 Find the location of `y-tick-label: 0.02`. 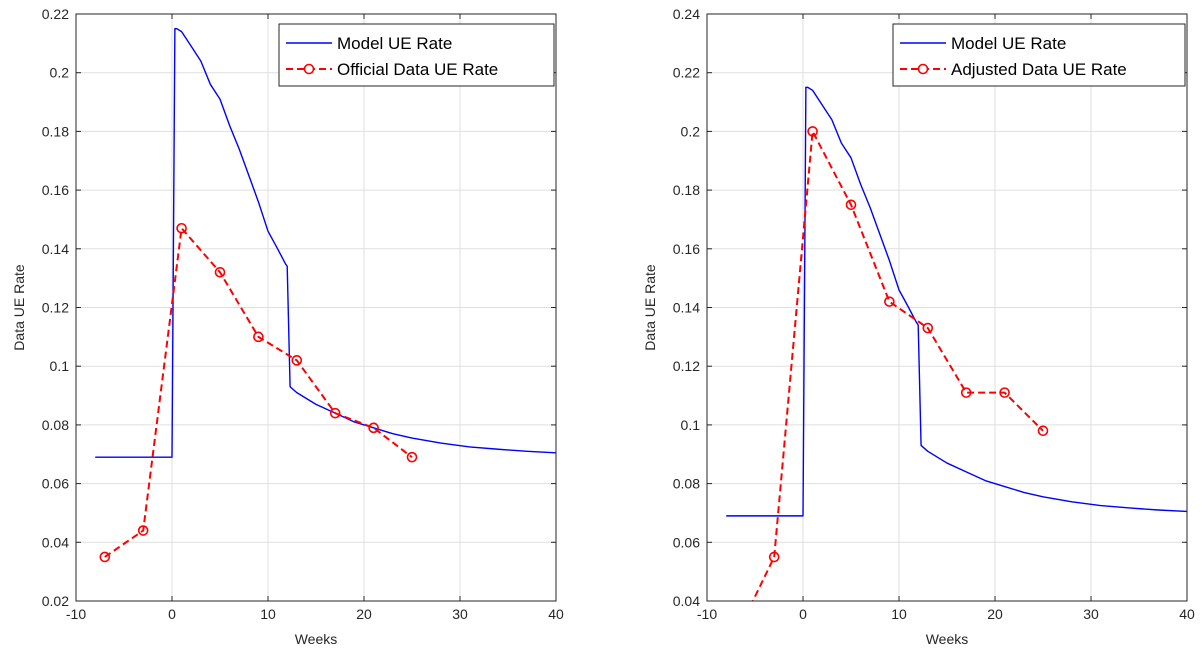

y-tick-label: 0.02 is located at coordinates (55, 601).